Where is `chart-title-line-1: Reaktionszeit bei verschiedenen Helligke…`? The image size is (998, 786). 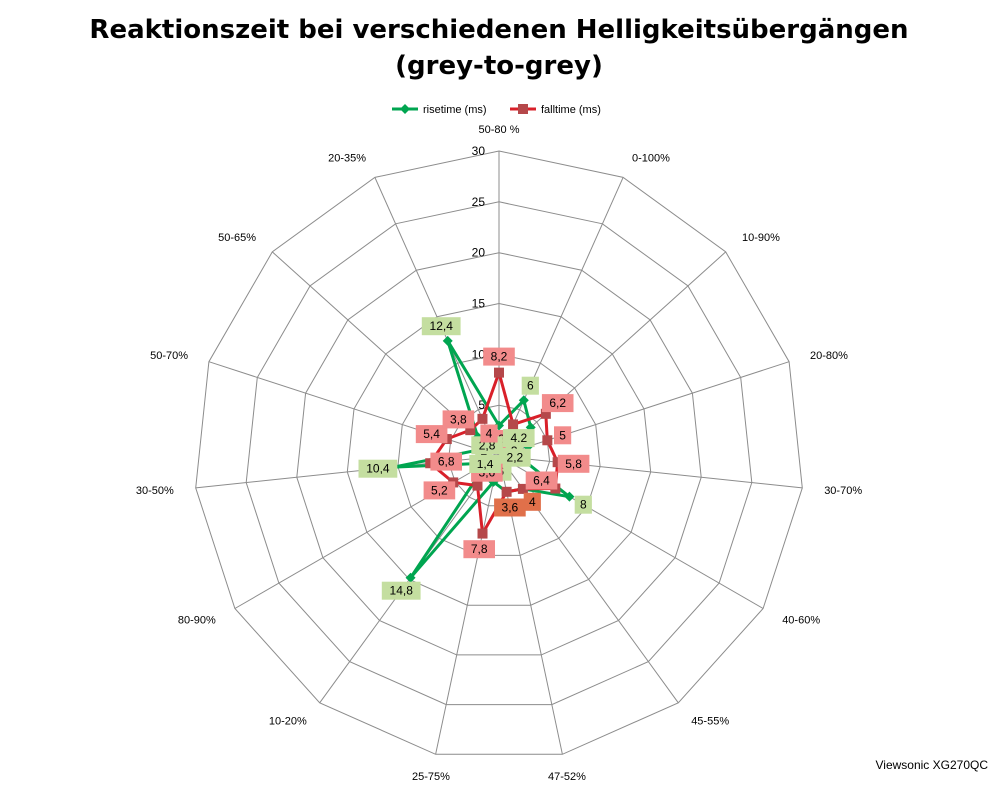 chart-title-line-1: Reaktionszeit bei verschiedenen Helligke… is located at coordinates (499, 30).